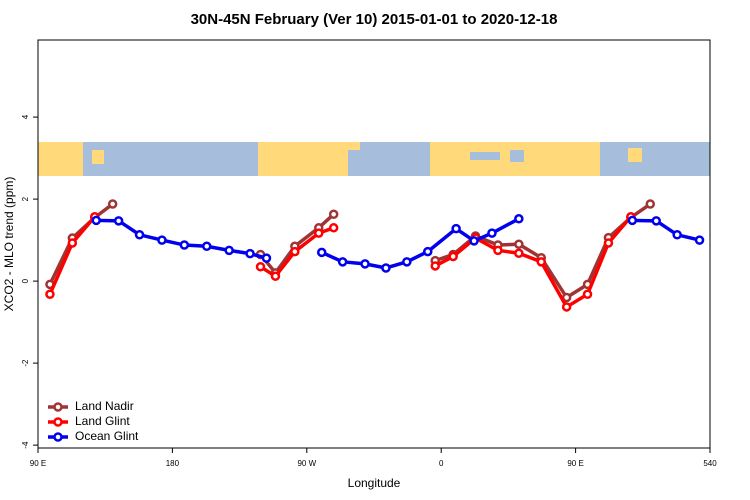 This screenshot has height=500, width=750. I want to click on y-tick-label: 4, so click(25, 116).